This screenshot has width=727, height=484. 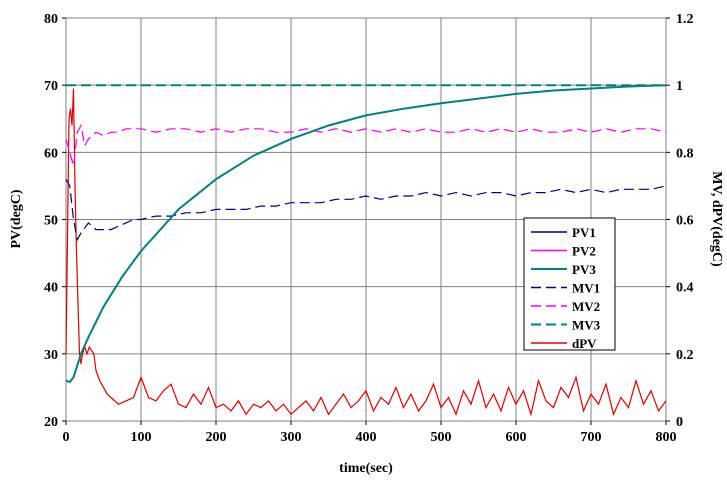 I want to click on x-tick-label: 300, so click(x=291, y=437).